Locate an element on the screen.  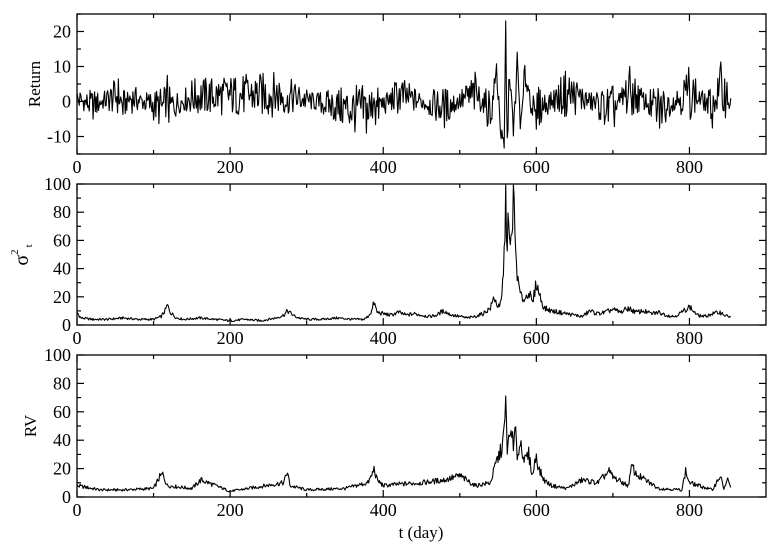
ylabel-sigma-sub: t is located at coordinates (29, 245).